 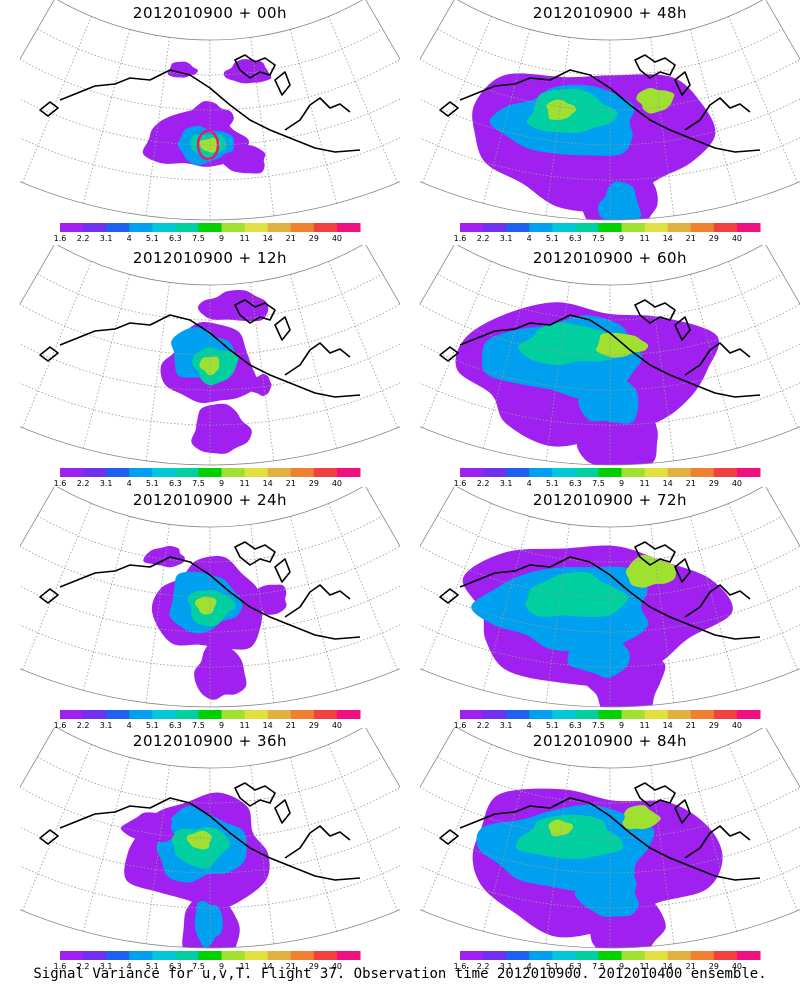 I want to click on panel-title: 2012010900 + 12h, so click(x=210, y=258).